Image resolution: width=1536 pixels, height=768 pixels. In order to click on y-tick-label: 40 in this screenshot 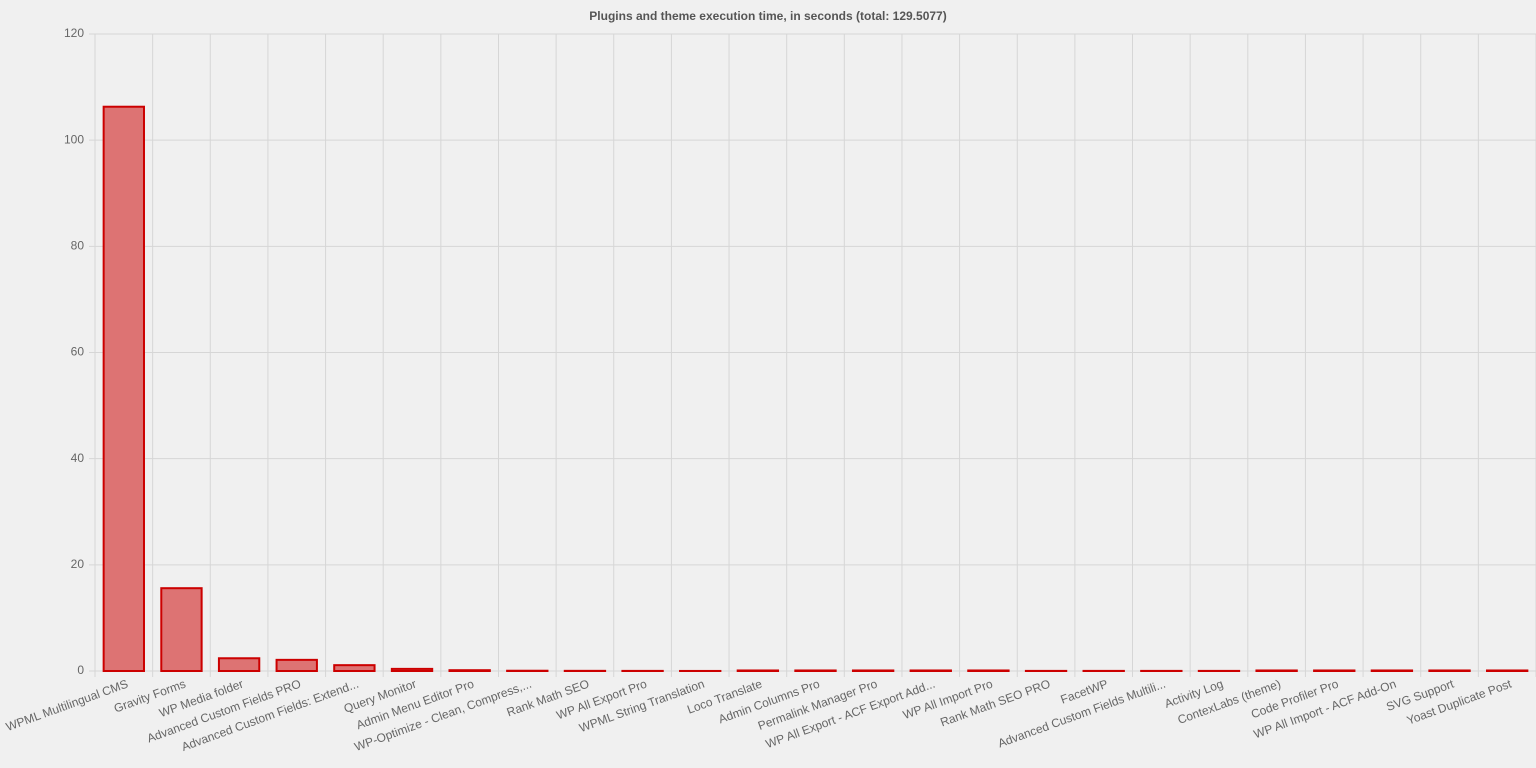, I will do `click(78, 458)`.